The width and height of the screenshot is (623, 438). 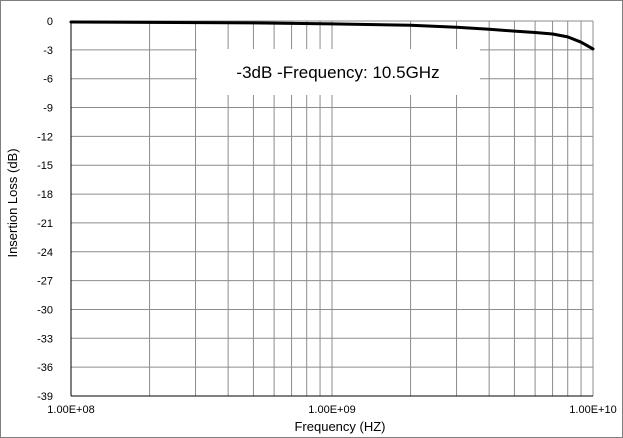 What do you see at coordinates (45, 209) in the screenshot?
I see `y-tick-labels: 0 -3 -6 -9 -12 -15 -18 -21 -24 -27 -30 -33 -36 -39` at bounding box center [45, 209].